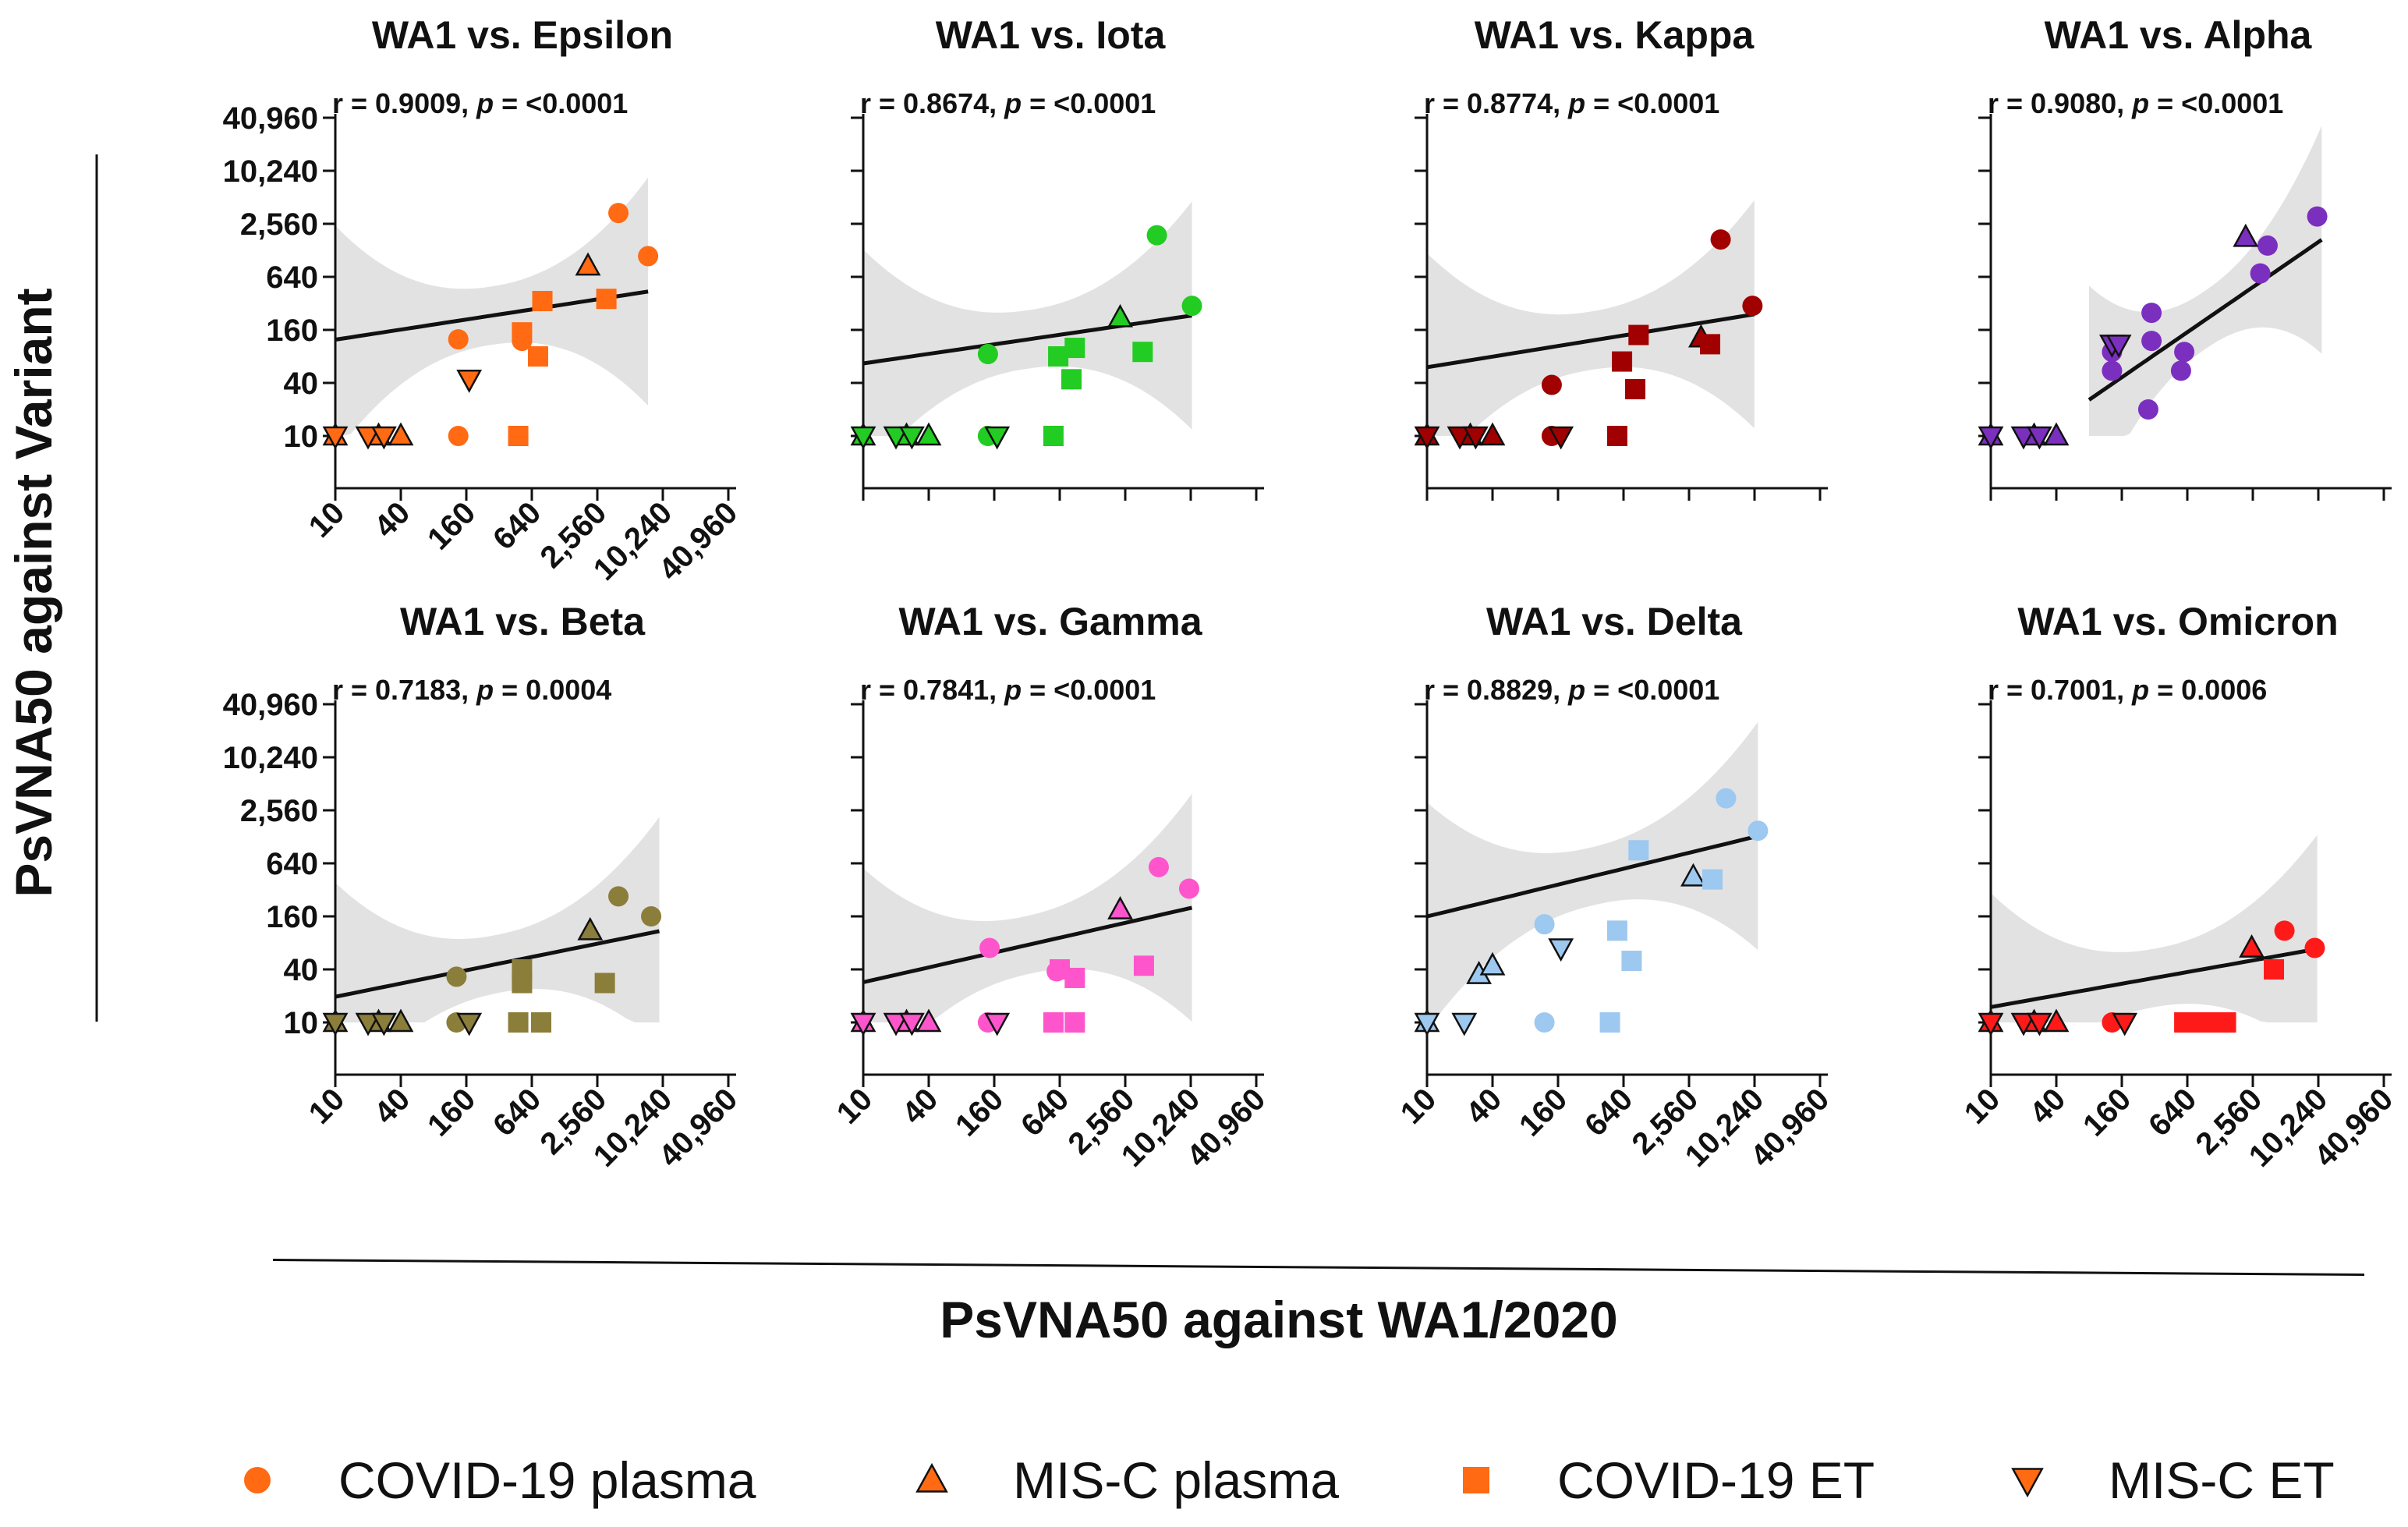 The image size is (2408, 1527). I want to click on y-tick-label: 640, so click(292, 864).